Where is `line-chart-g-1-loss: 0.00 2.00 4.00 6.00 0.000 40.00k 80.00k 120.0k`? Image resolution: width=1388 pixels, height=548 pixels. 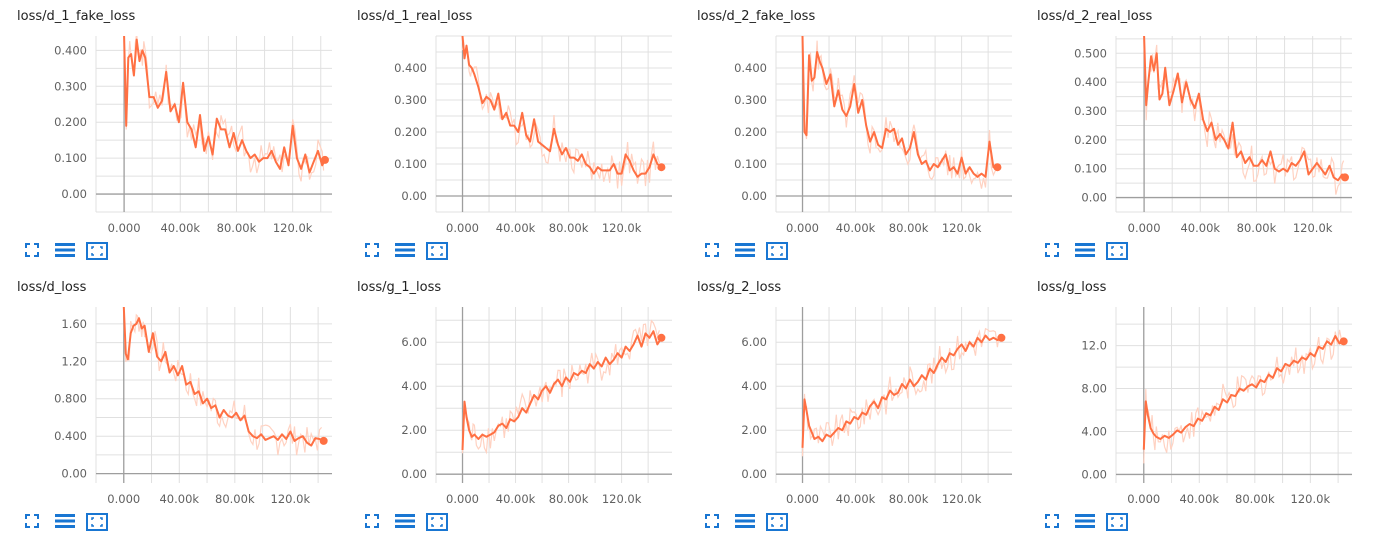 line-chart-g-1-loss: 0.00 2.00 4.00 6.00 0.000 40.00k 80.00k 120.0k is located at coordinates (510, 391).